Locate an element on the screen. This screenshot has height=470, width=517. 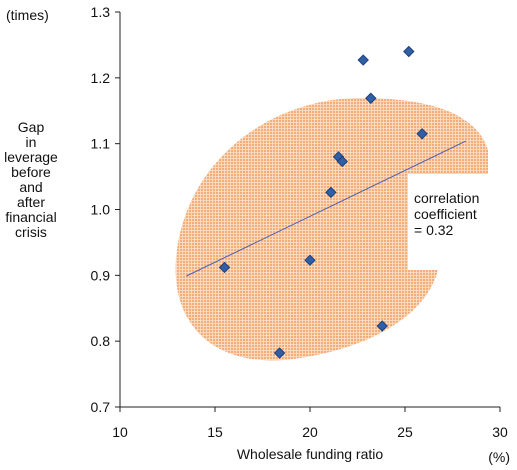
y-tick-label: 1.2 is located at coordinates (101, 78).